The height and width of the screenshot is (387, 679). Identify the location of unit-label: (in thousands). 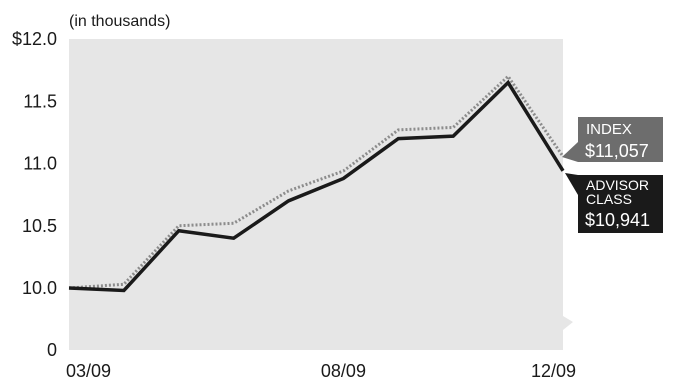
(119, 21).